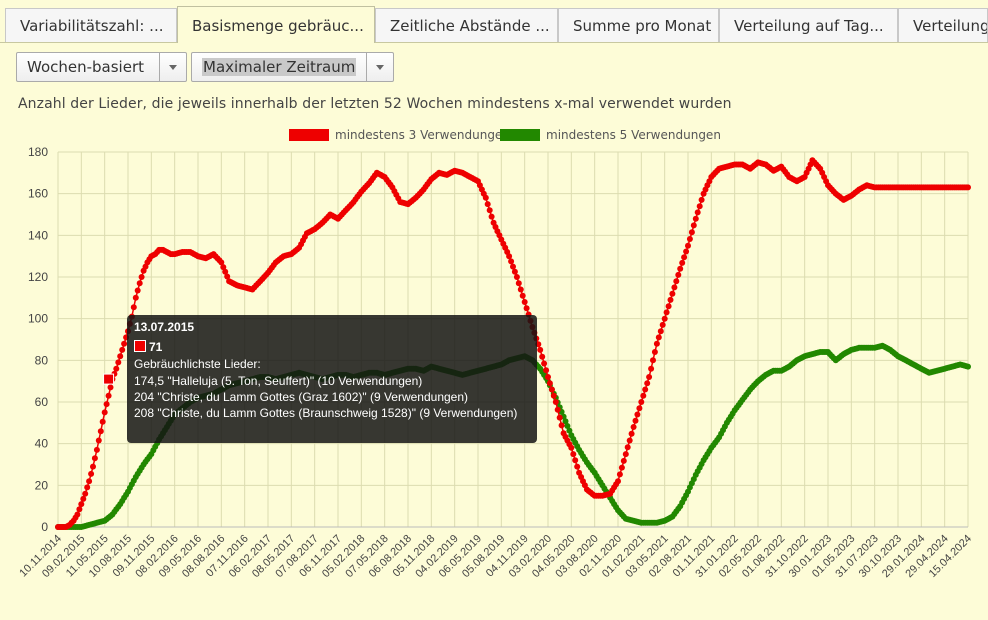 The height and width of the screenshot is (620, 988). Describe the element at coordinates (38, 152) in the screenshot. I see `y-tick-label: 180` at that location.